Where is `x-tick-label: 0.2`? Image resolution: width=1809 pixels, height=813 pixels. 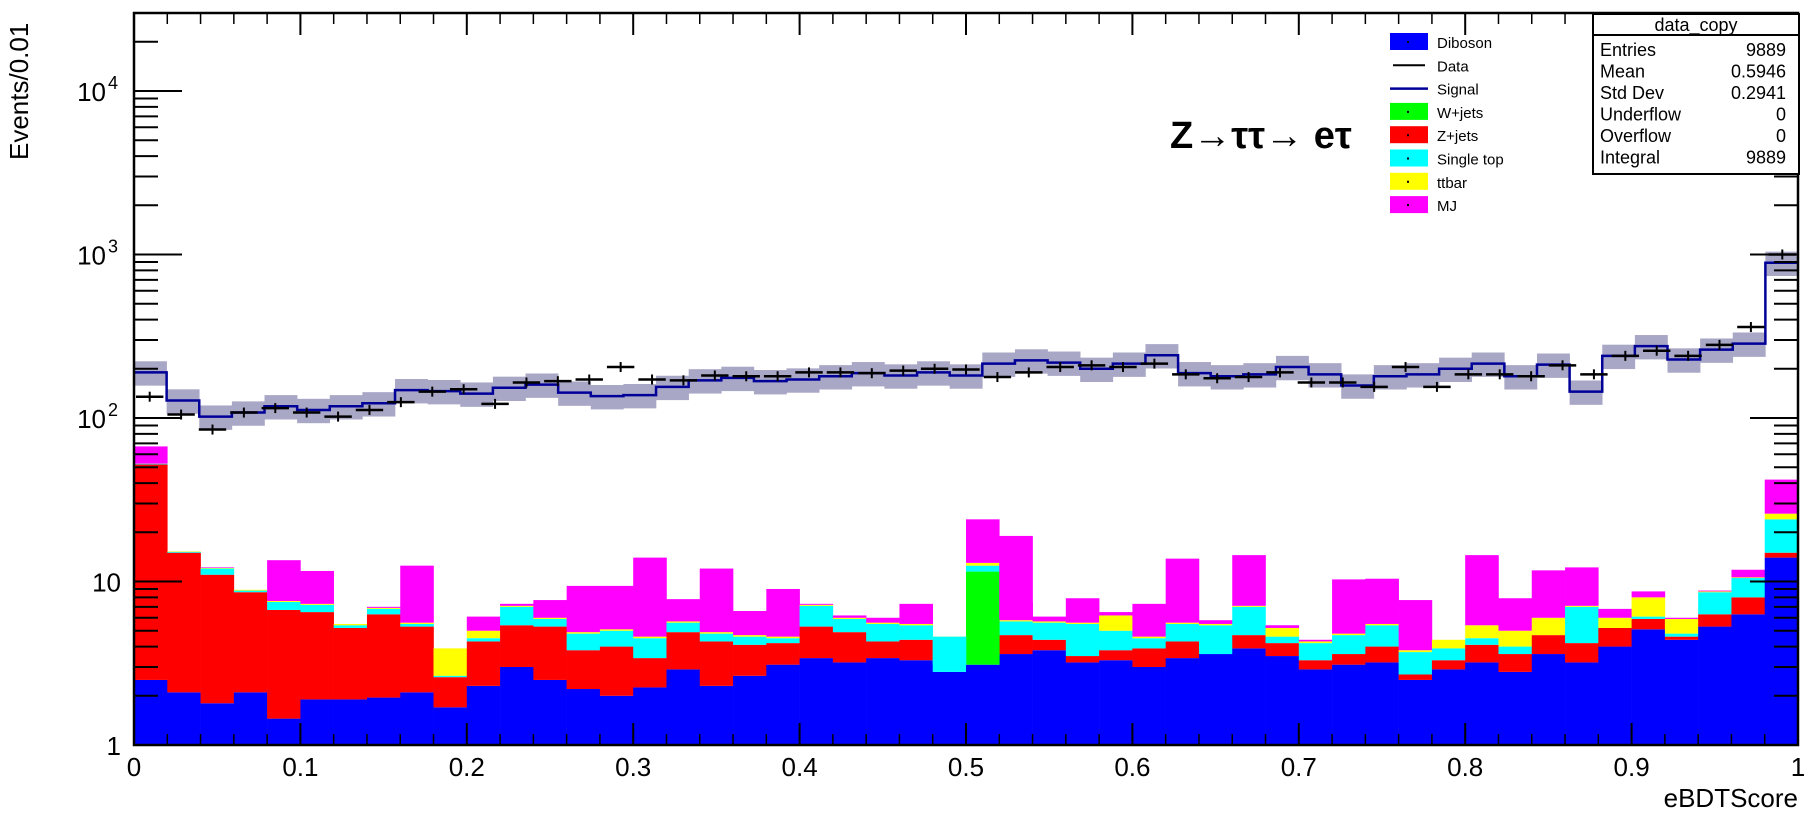
x-tick-label: 0.2 is located at coordinates (467, 767).